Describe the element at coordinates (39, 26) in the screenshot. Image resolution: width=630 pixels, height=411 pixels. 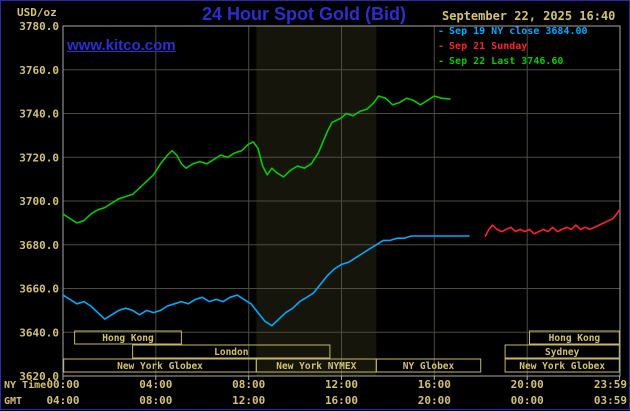
I see `y-tick-label: 3780.0` at that location.